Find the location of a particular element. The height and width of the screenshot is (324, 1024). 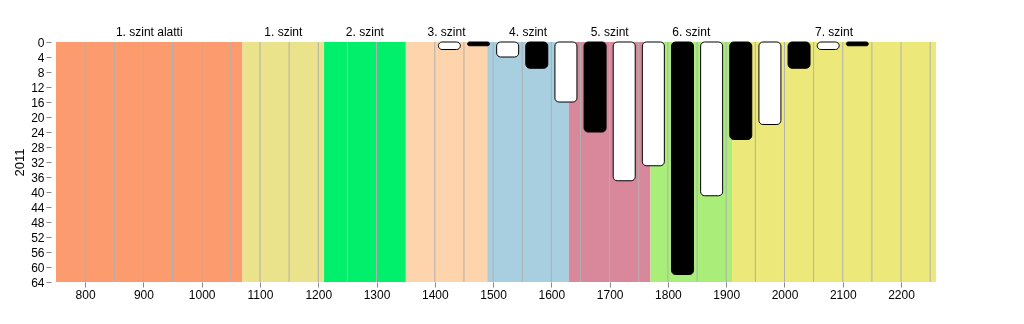

y-tick-label: 40 is located at coordinates (38, 192).